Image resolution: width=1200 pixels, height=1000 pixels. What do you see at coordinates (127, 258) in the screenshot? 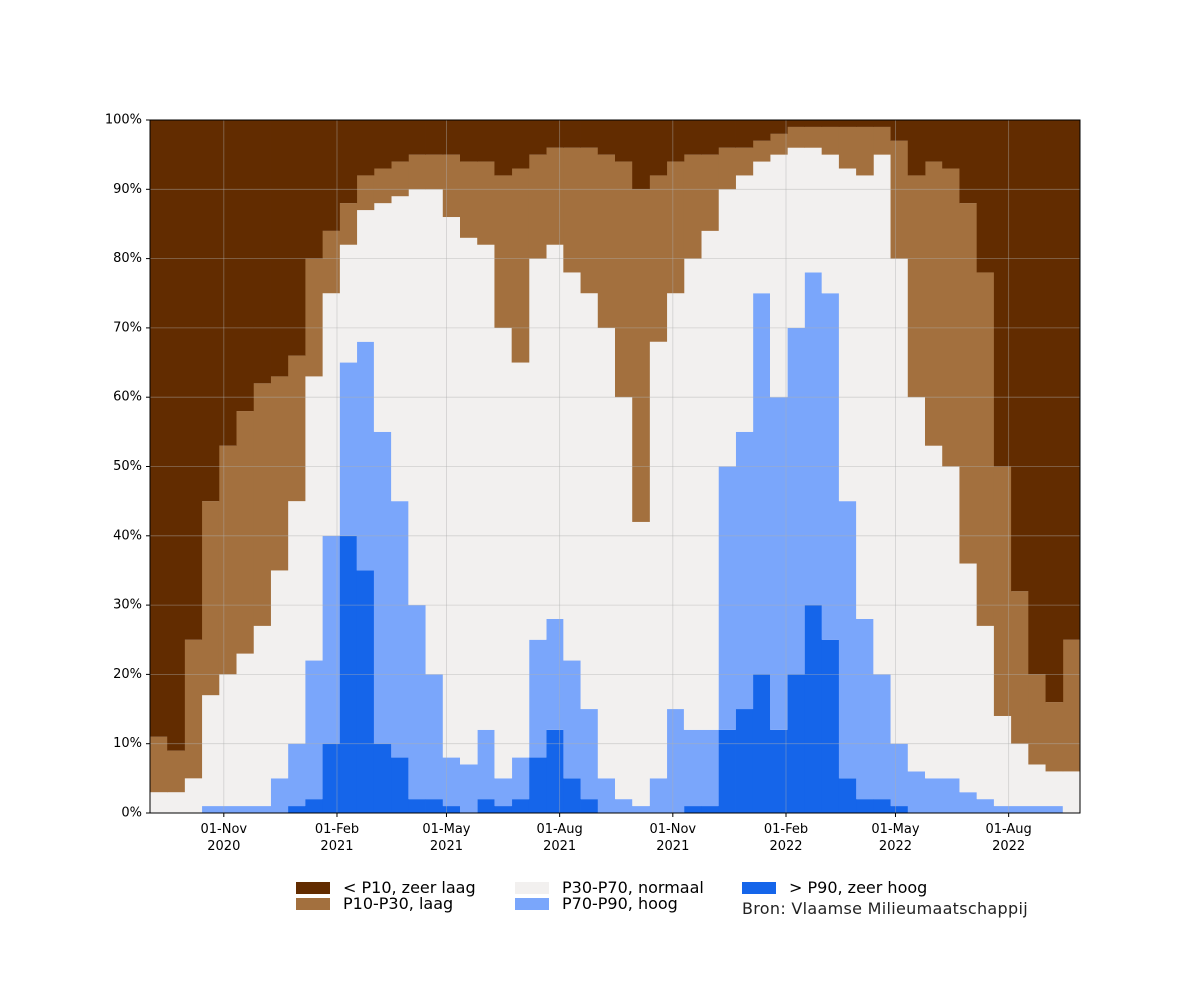
I see `y-tick-label: 80%` at bounding box center [127, 258].